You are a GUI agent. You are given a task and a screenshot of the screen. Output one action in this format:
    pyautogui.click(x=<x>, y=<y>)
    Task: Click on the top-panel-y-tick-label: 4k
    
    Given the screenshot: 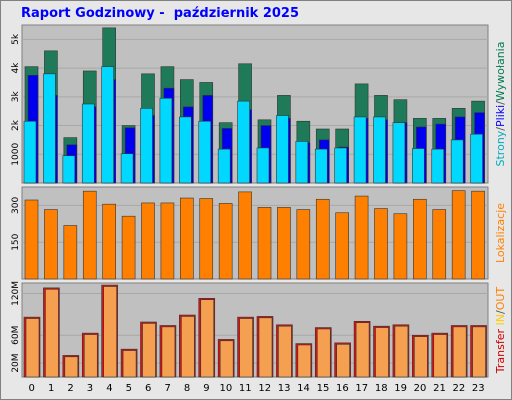 What is the action you would take?
    pyautogui.click(x=16, y=68)
    